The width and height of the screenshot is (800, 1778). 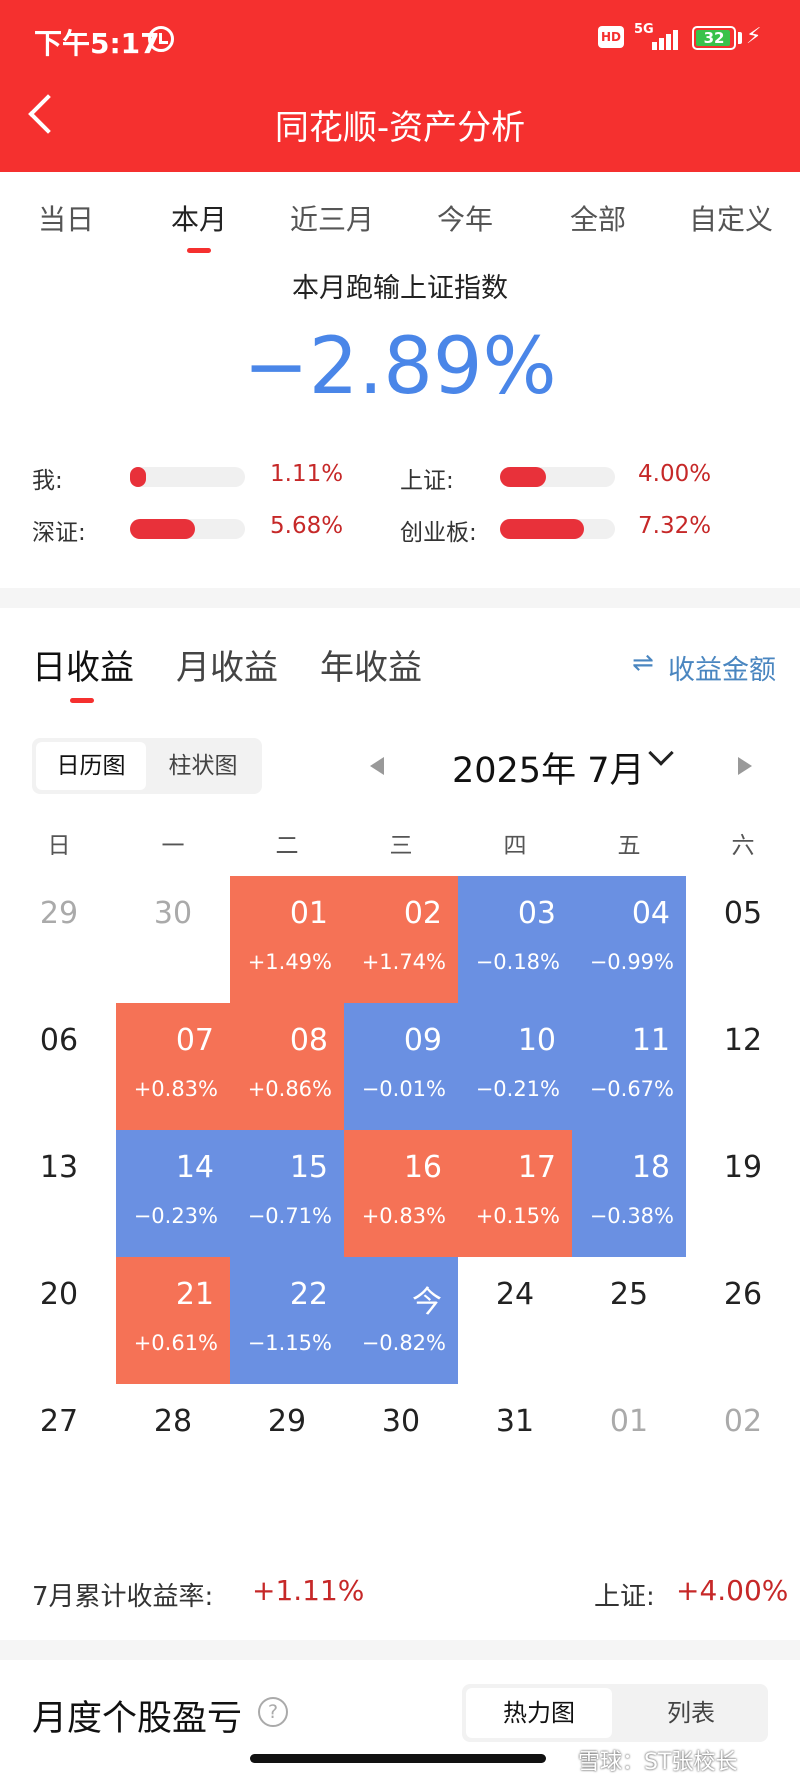 What do you see at coordinates (289, 1343) in the screenshot?
I see `calendar-day-return: −1.15%` at bounding box center [289, 1343].